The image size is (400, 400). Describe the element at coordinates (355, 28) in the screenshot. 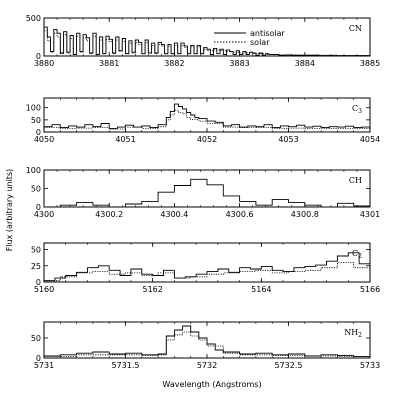

I see `panel-label: CN` at that location.